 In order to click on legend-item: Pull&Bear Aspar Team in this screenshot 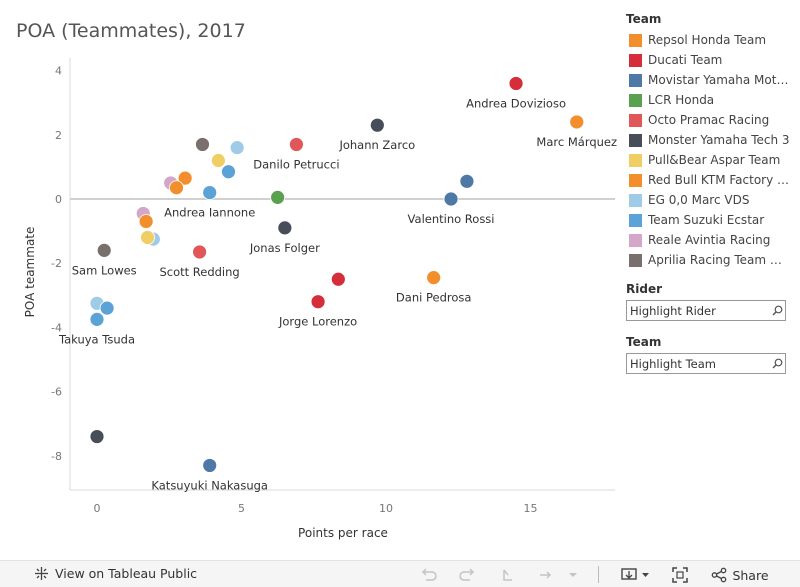, I will do `click(709, 160)`.